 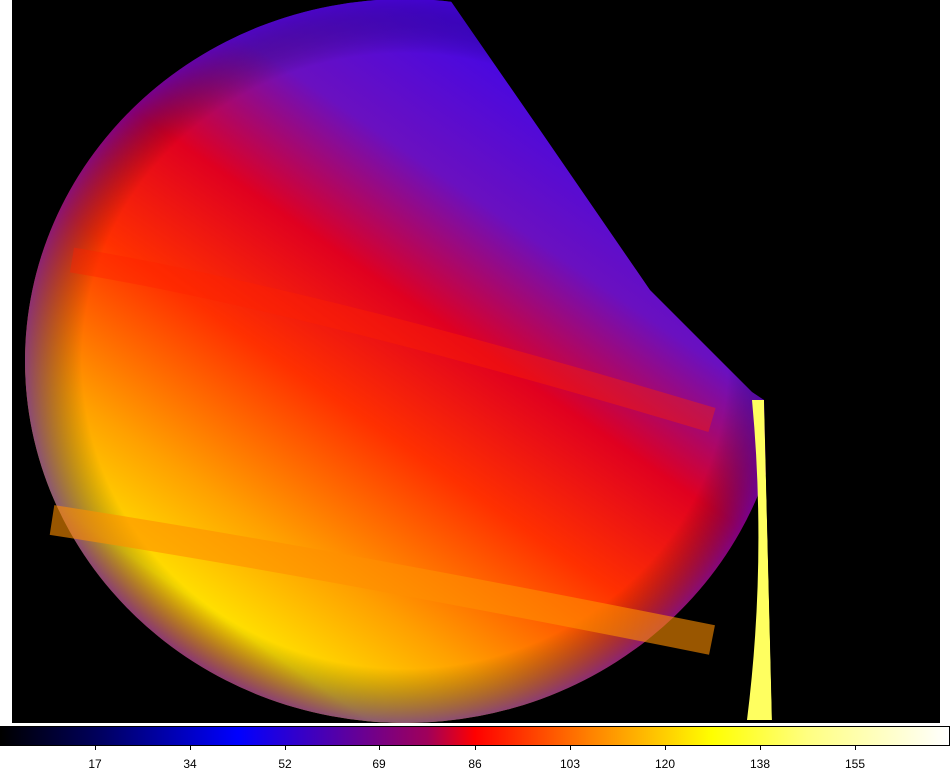 I want to click on colorbar-tick-label: 120, so click(x=665, y=764).